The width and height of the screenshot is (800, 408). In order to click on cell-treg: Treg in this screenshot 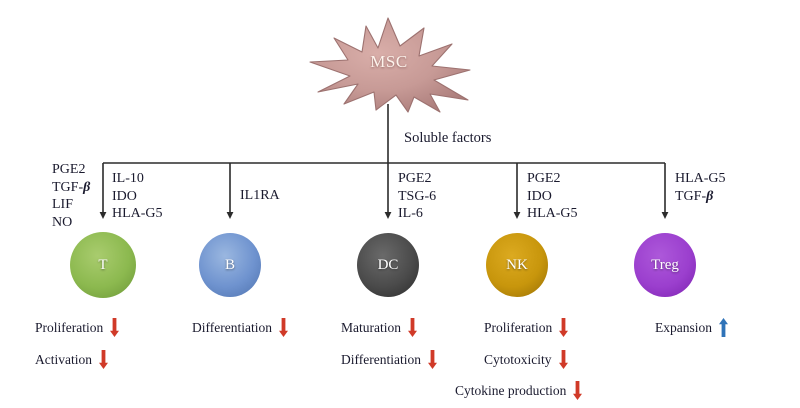, I will do `click(665, 265)`.